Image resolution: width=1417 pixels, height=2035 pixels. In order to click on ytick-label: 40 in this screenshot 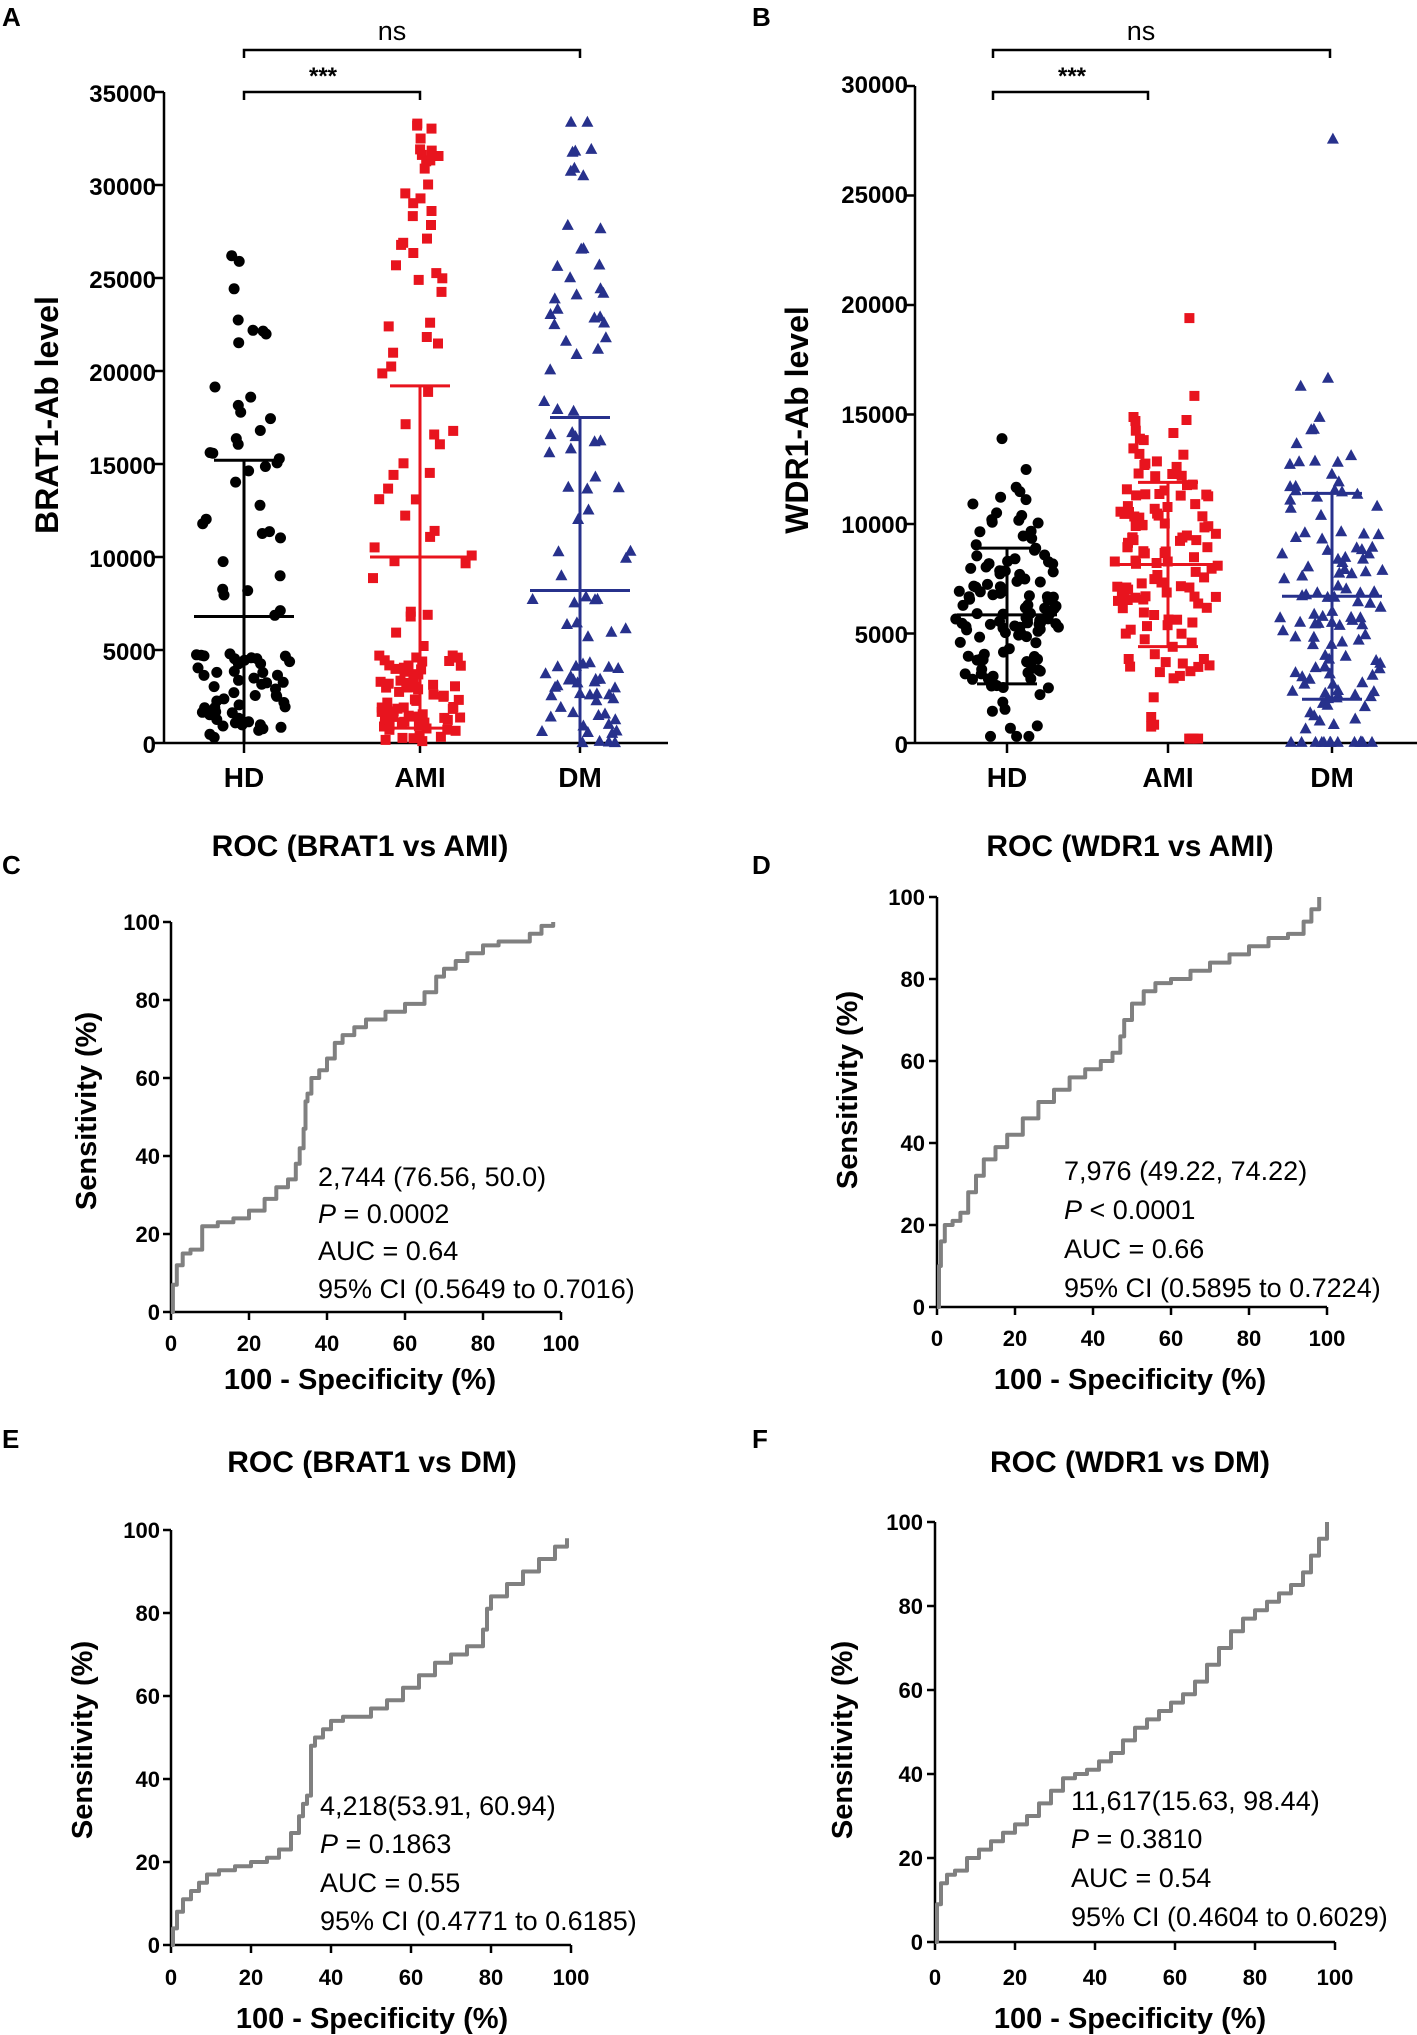, I will do `click(911, 1774)`.